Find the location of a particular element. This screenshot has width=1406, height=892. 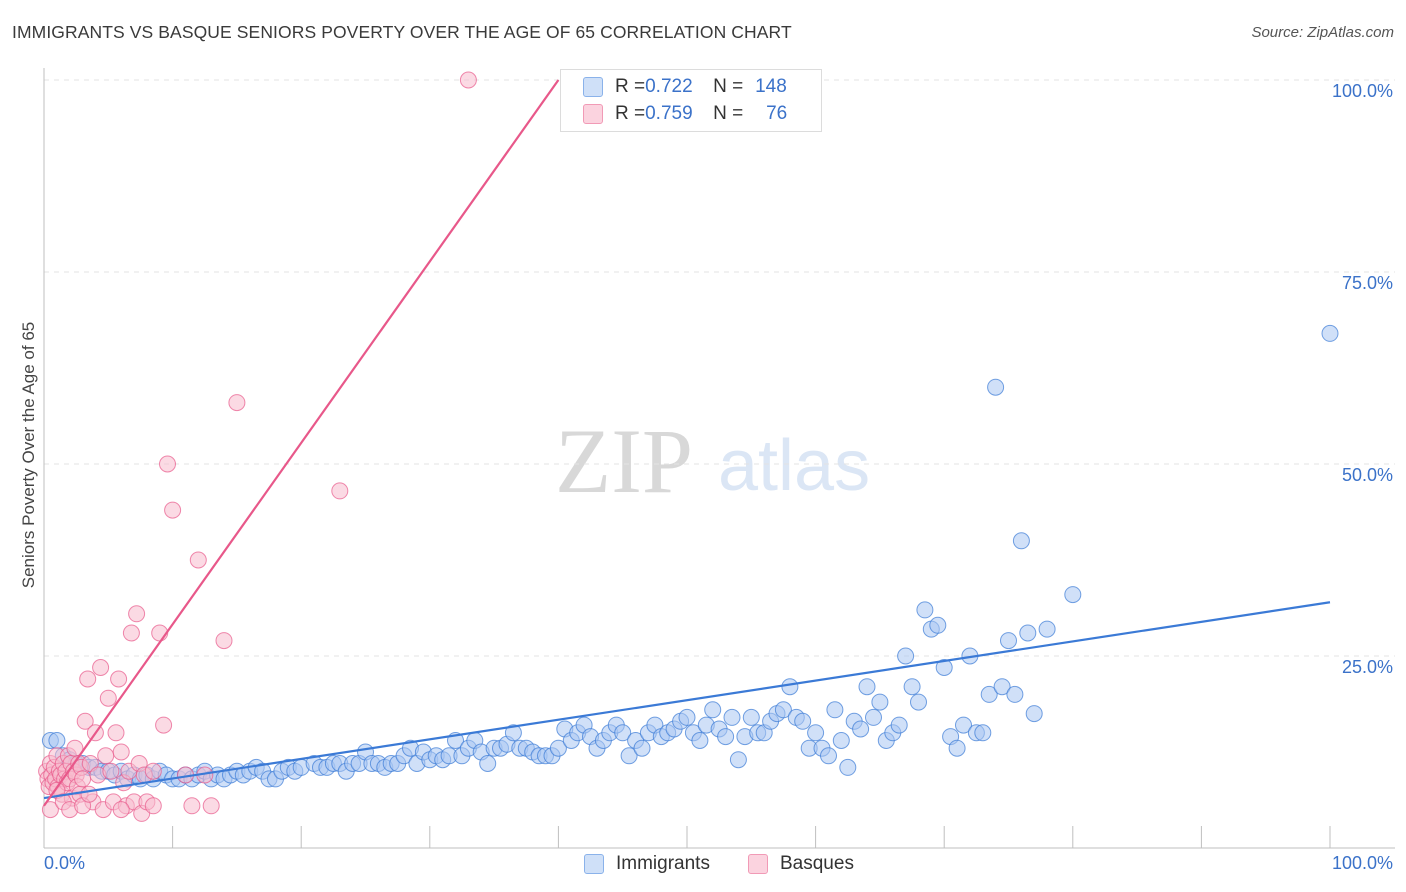

legend-row-immigrants: R = 0.722 N = 148 is located at coordinates (685, 87).